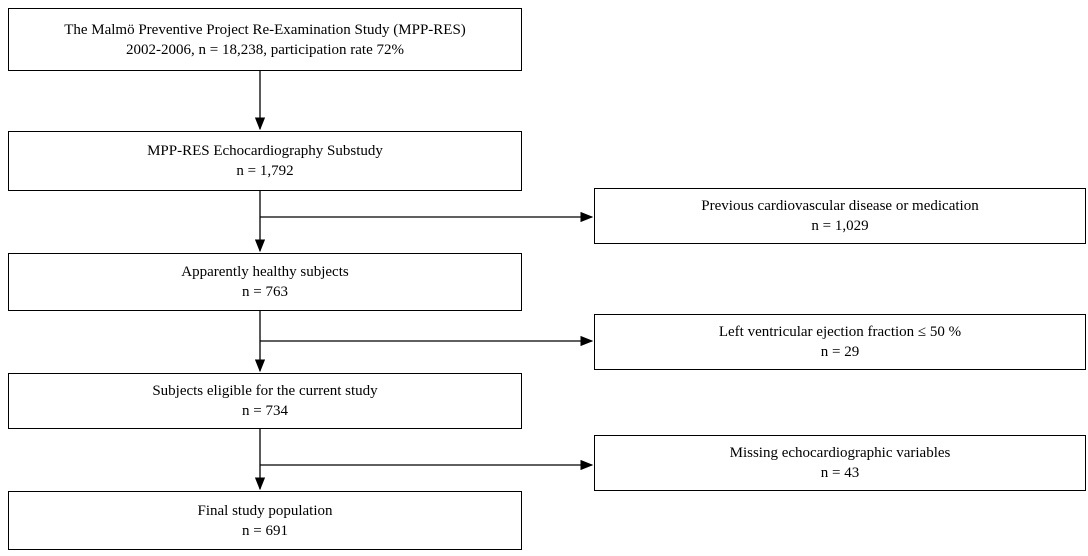  Describe the element at coordinates (265, 292) in the screenshot. I see `box-text: n = 763` at that location.